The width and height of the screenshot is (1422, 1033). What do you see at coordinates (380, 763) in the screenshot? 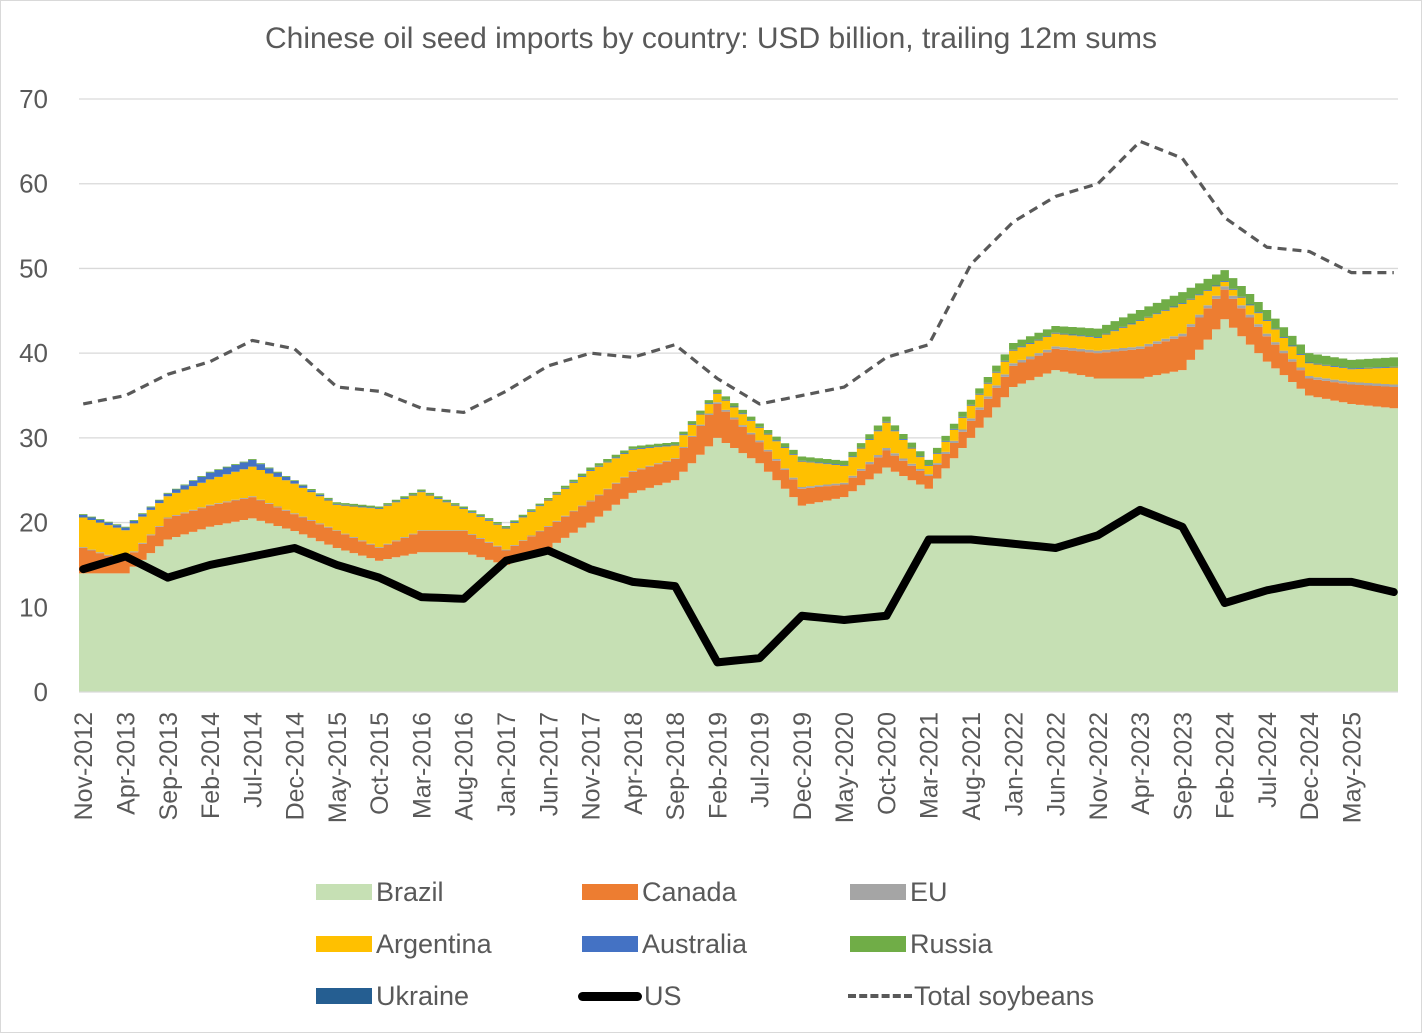
I see `x-tick-label: Oct-2015` at bounding box center [380, 763].